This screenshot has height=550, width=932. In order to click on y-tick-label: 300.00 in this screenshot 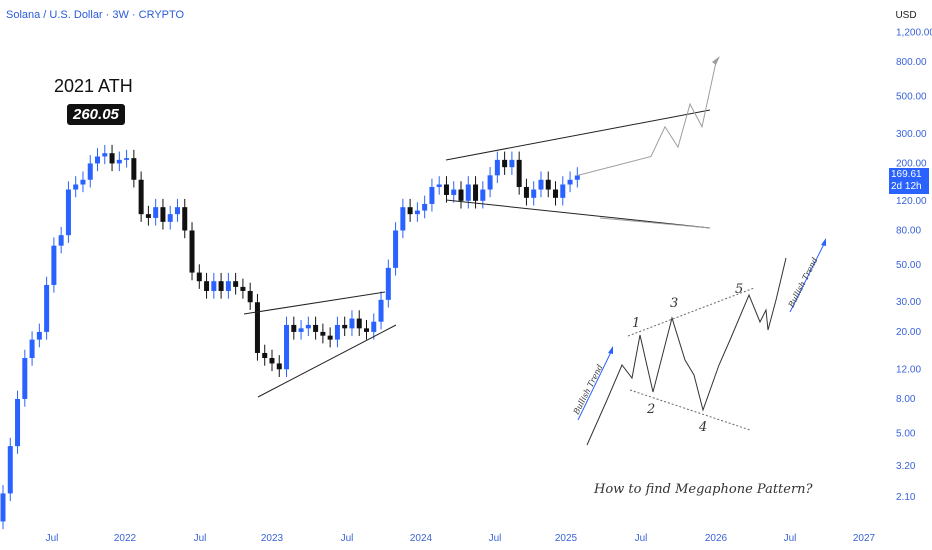, I will do `click(911, 134)`.